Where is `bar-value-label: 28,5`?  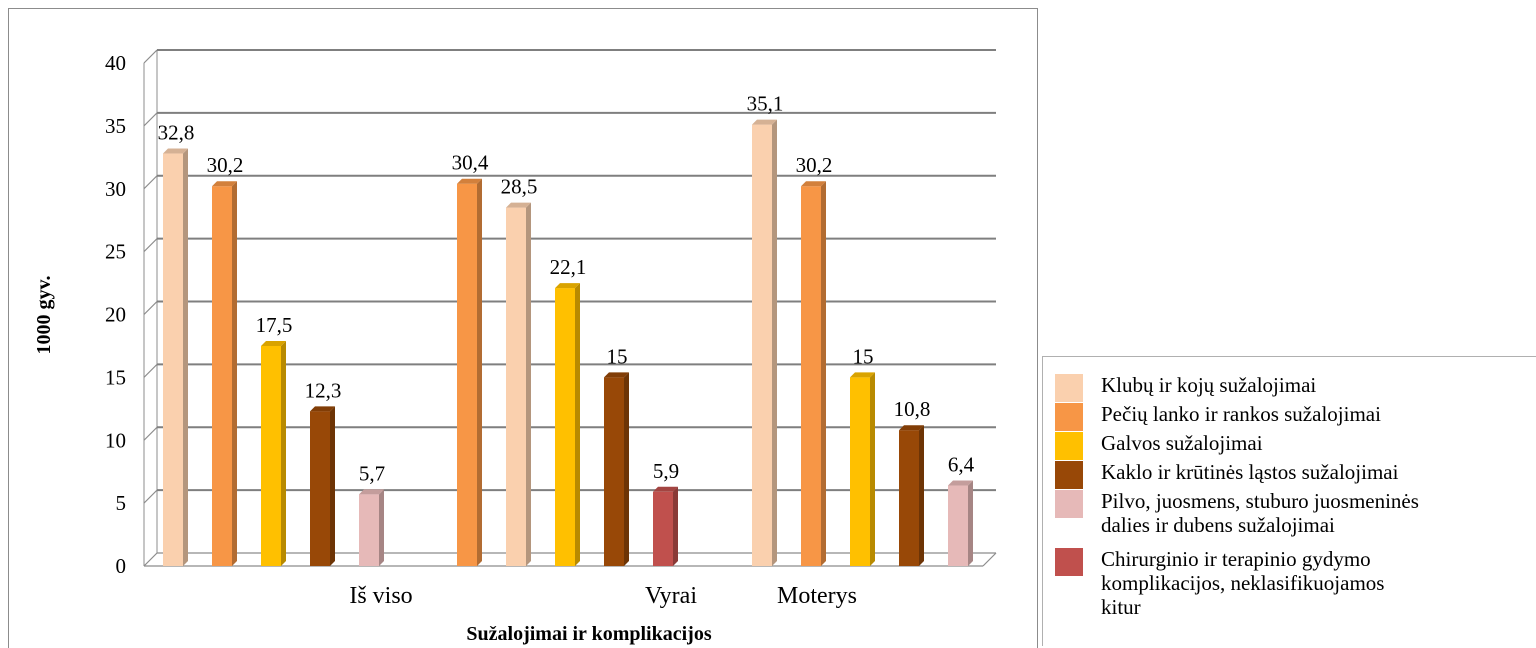 bar-value-label: 28,5 is located at coordinates (519, 187).